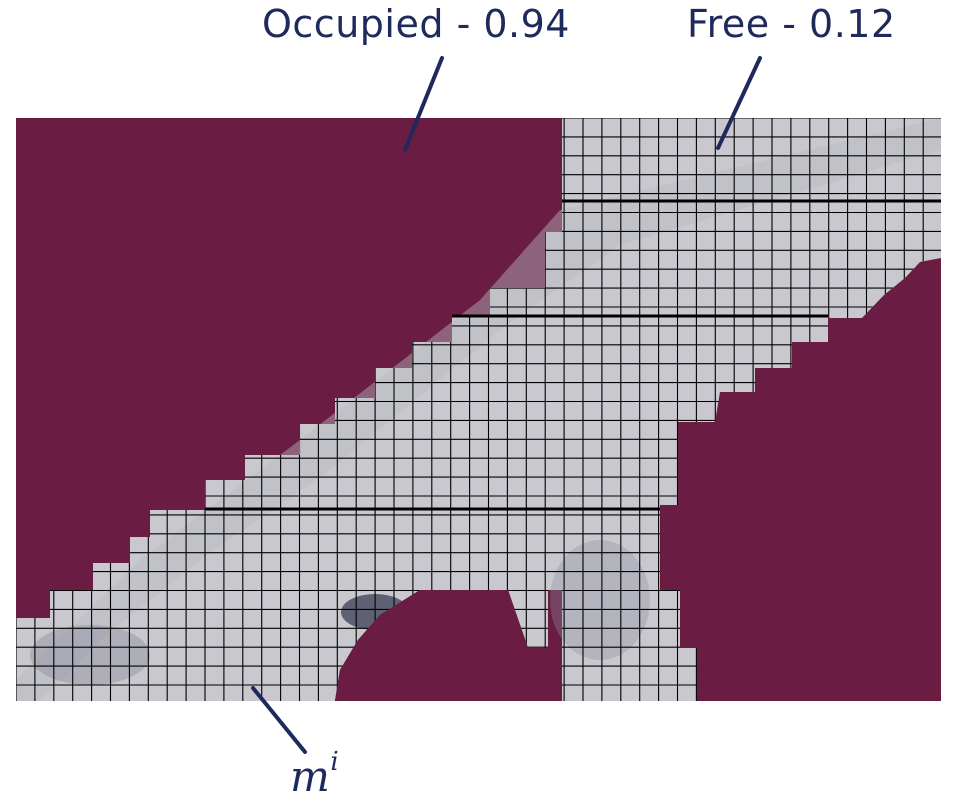  I want to click on free-value: 0.12, so click(852, 24).